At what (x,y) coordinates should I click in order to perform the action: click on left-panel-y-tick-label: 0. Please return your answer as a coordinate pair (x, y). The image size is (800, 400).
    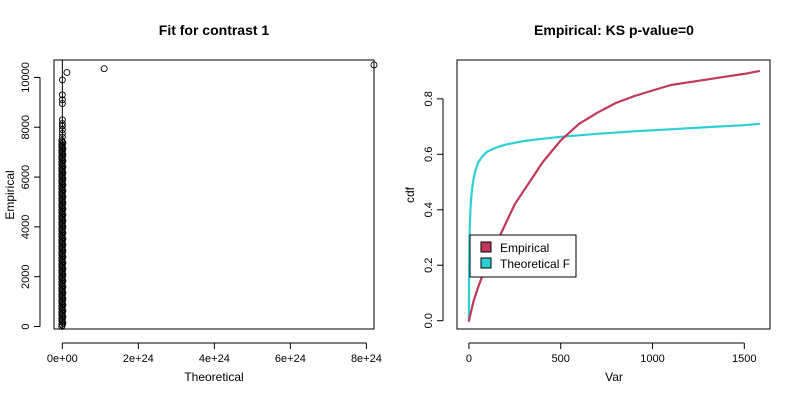
    Looking at the image, I should click on (26, 326).